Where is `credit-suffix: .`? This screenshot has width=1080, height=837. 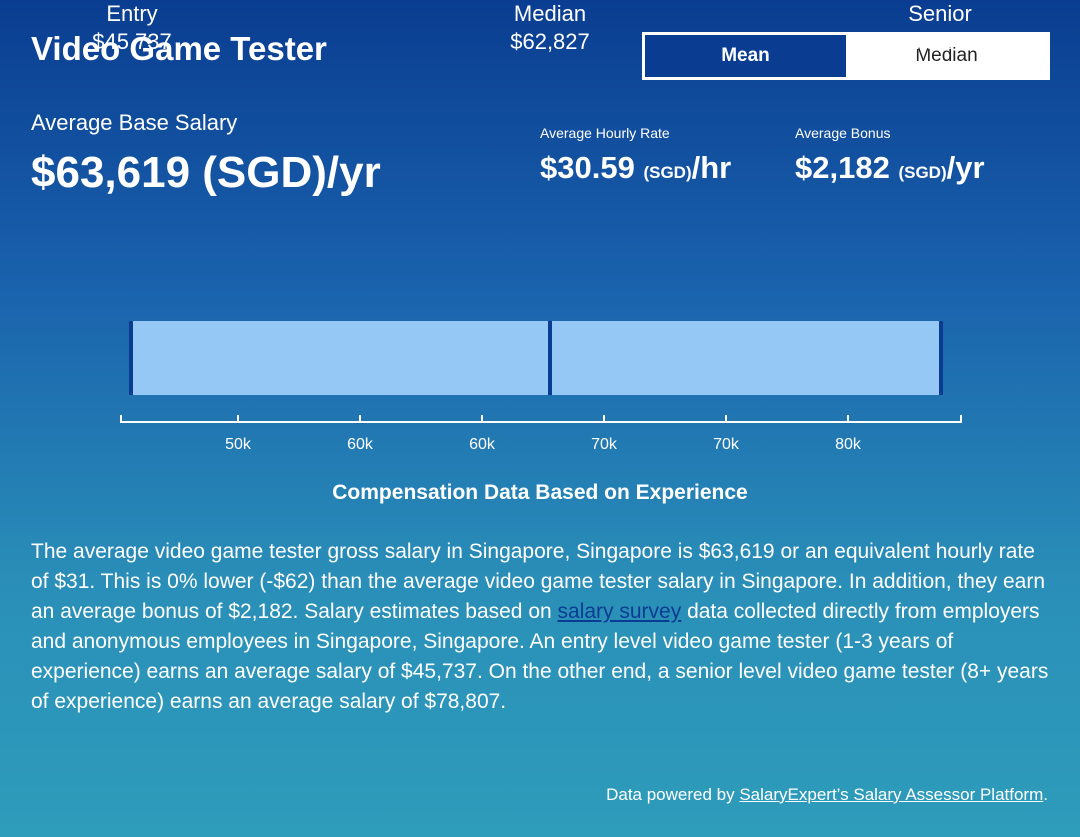 credit-suffix: . is located at coordinates (1045, 794).